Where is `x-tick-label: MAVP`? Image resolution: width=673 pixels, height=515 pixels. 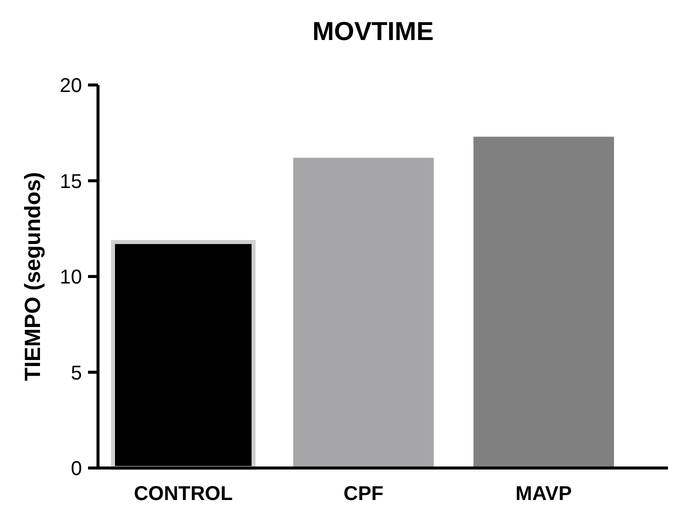 x-tick-label: MAVP is located at coordinates (544, 494).